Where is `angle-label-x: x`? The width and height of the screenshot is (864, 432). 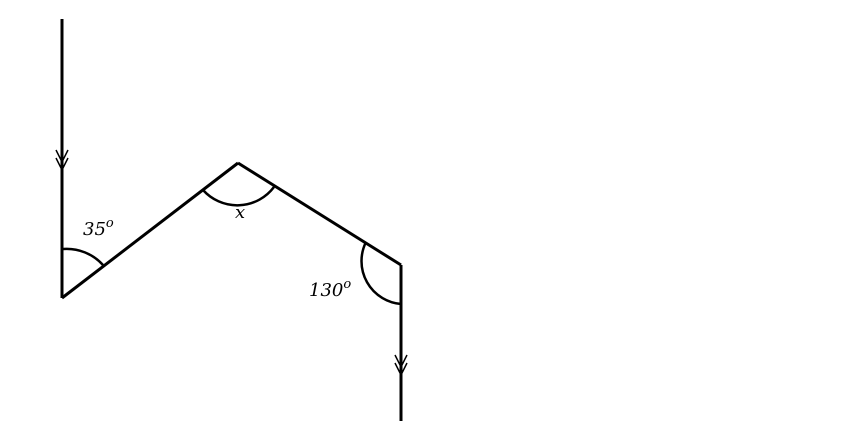 angle-label-x: x is located at coordinates (240, 212).